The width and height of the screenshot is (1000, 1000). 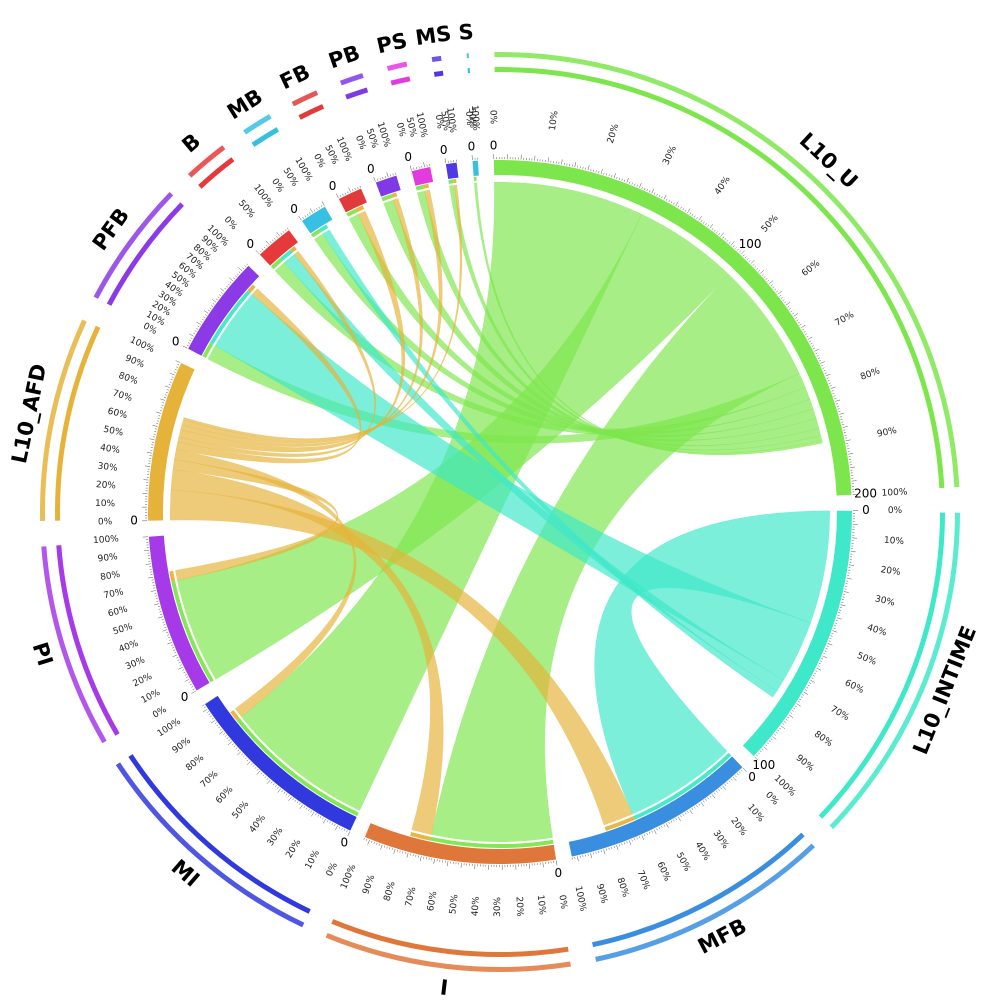 I want to click on outer-track-1-b, so click(x=216, y=173).